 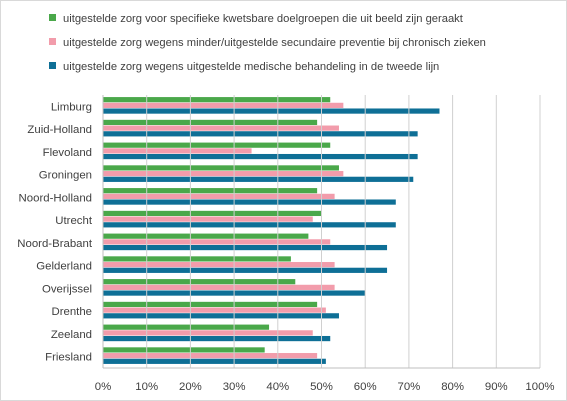 What do you see at coordinates (68, 358) in the screenshot?
I see `category-label-friesland: Friesland` at bounding box center [68, 358].